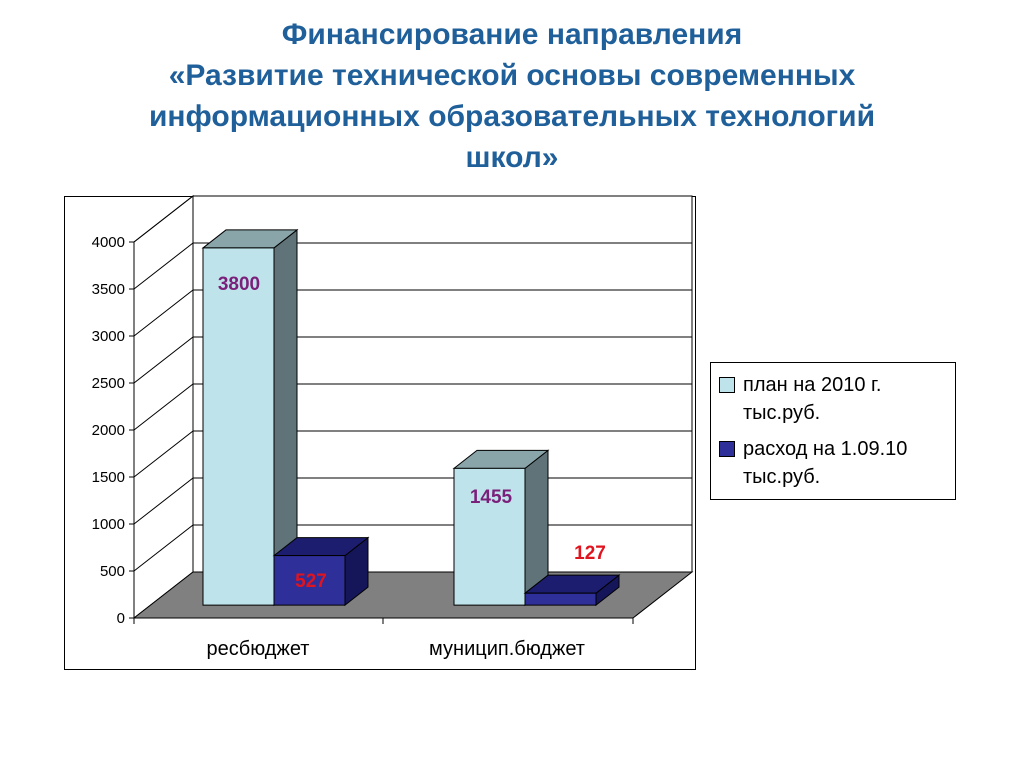  What do you see at coordinates (239, 284) in the screenshot?
I see `data-label: 3800` at bounding box center [239, 284].